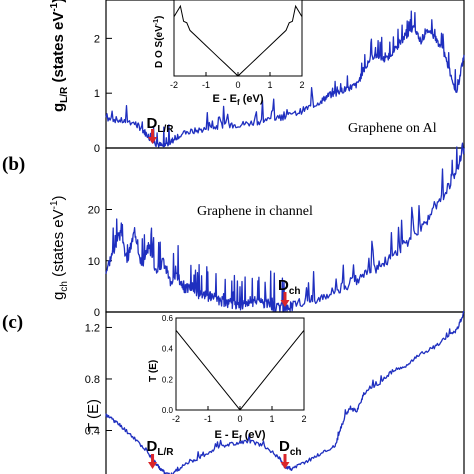 This screenshot has height=474, width=474. What do you see at coordinates (168, 410) in the screenshot?
I see `panel-c-inset-ytick-label-0: 0.0` at bounding box center [168, 410].